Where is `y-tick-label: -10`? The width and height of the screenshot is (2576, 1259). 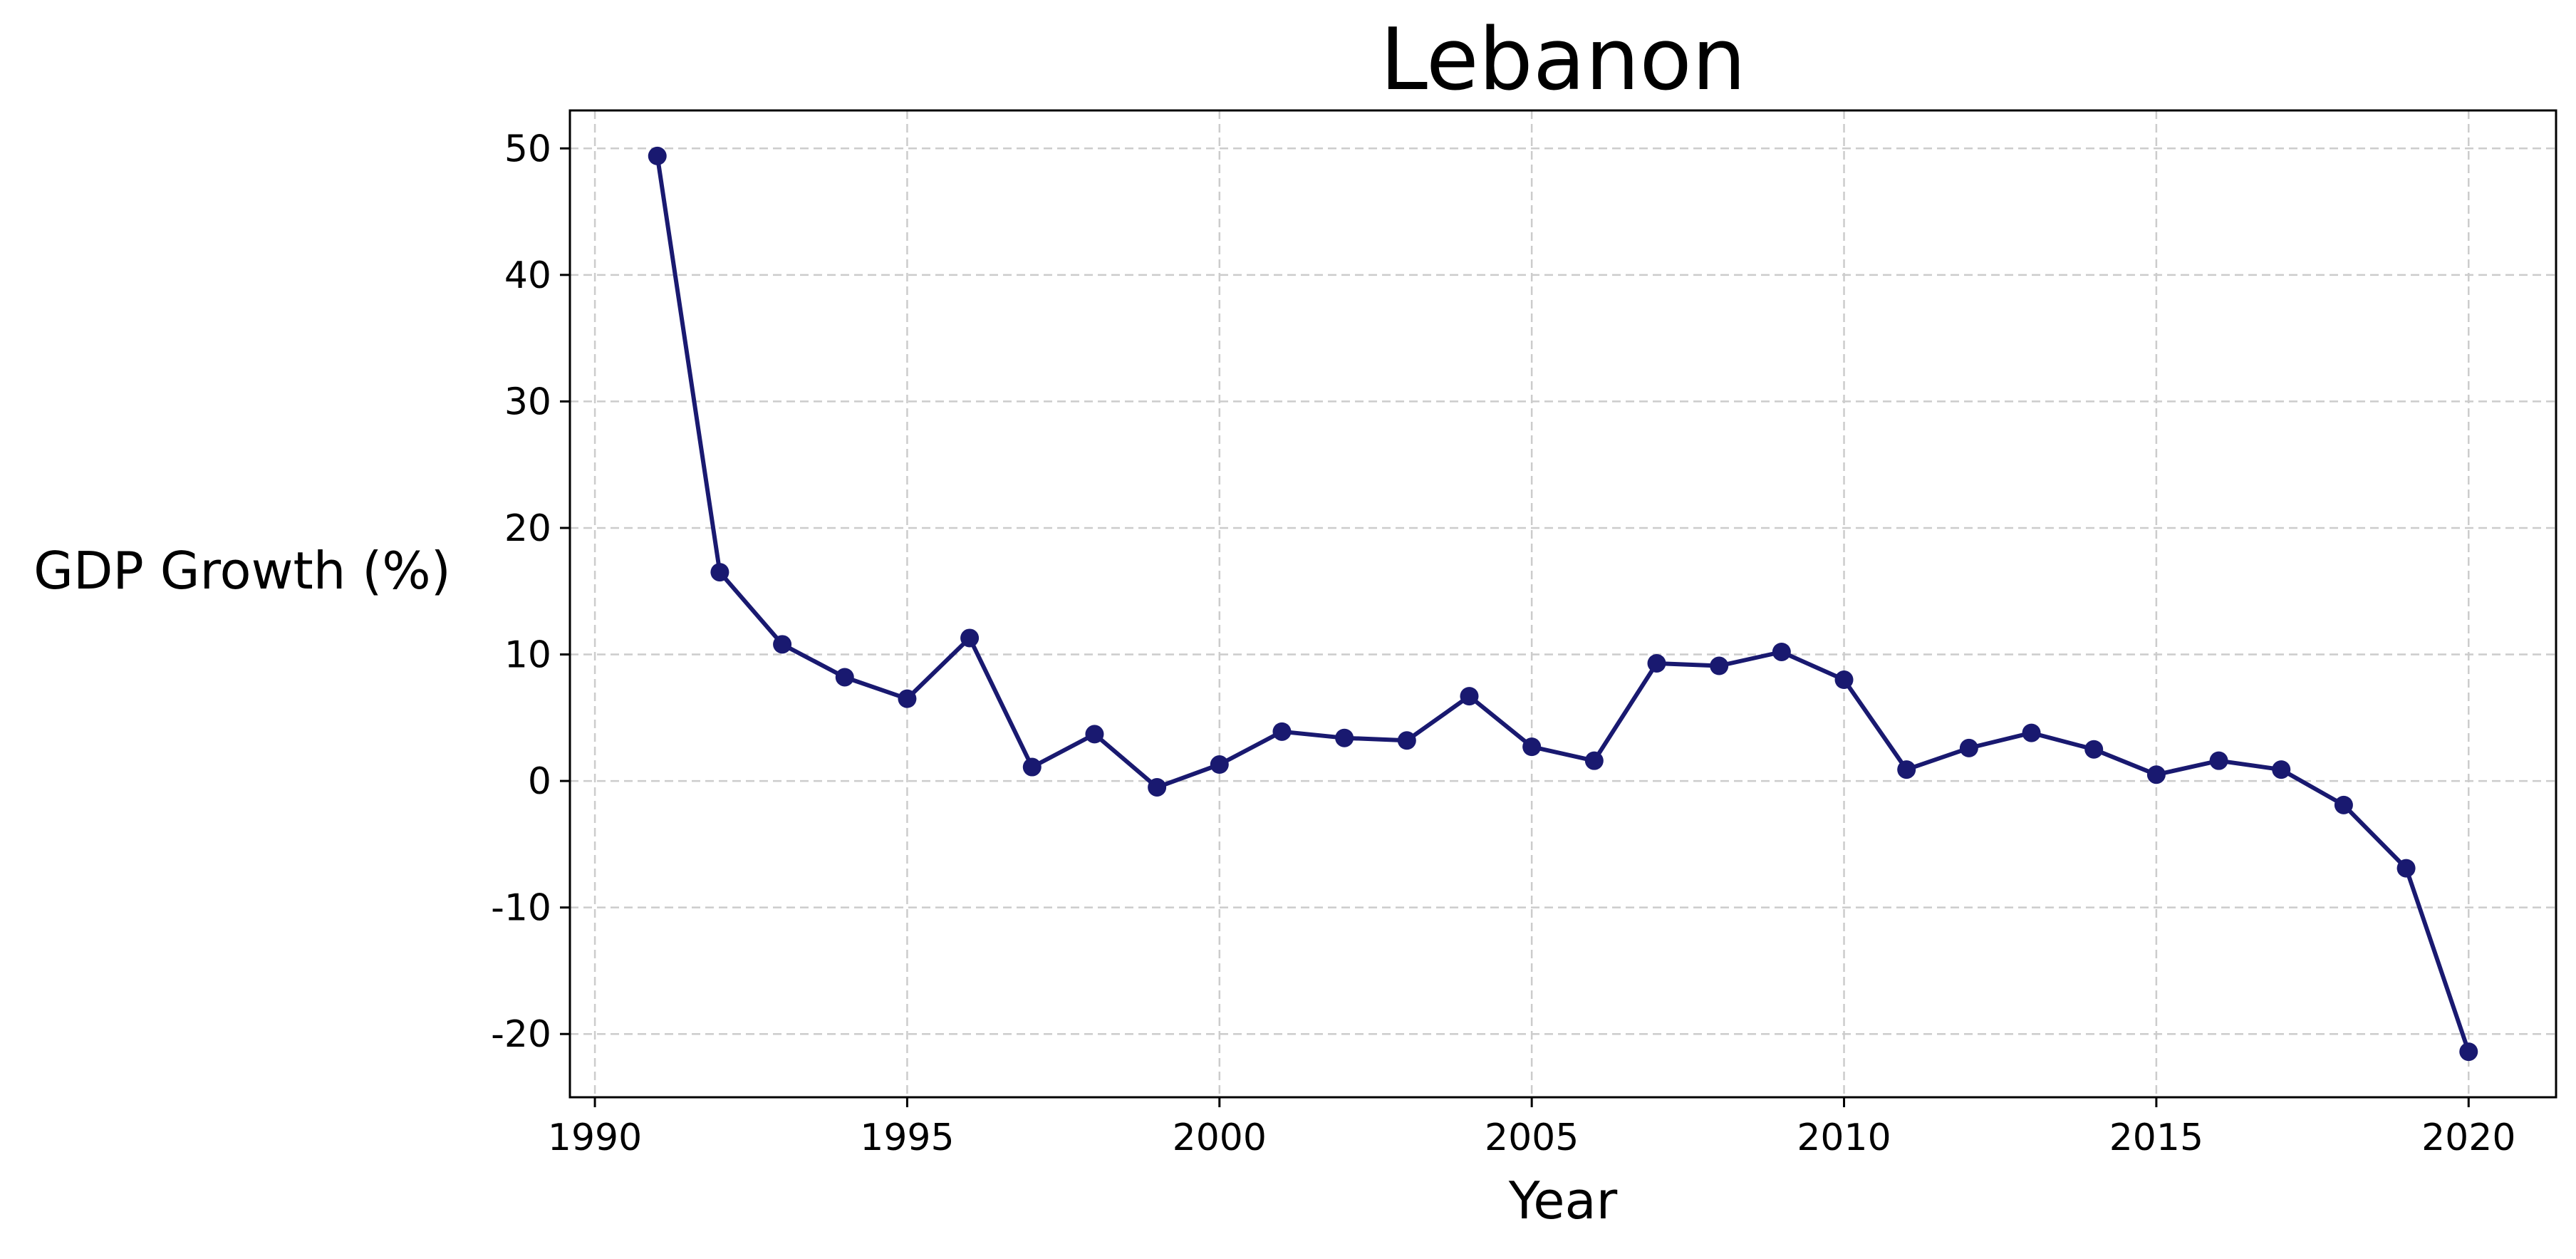
y-tick-label: -10 is located at coordinates (521, 908).